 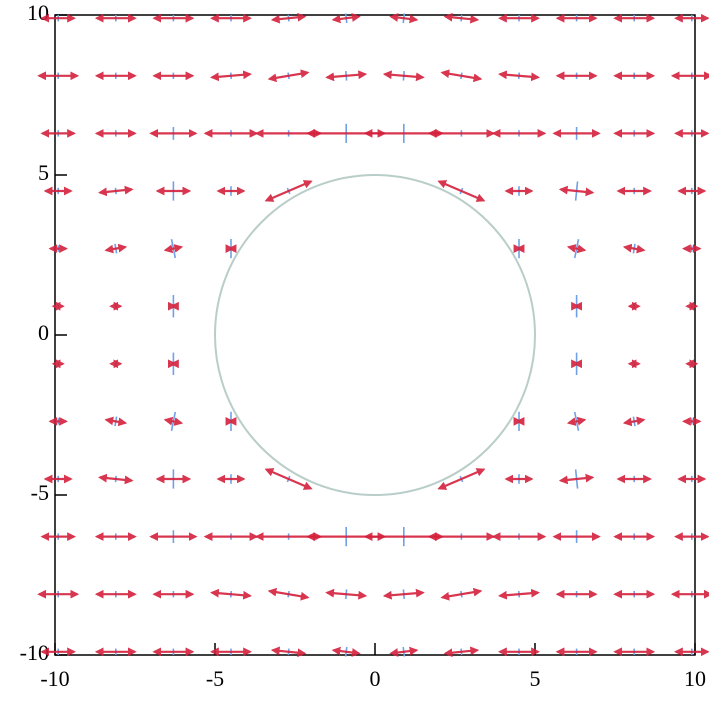 What do you see at coordinates (40, 492) in the screenshot?
I see `y-tick-label: -5` at bounding box center [40, 492].